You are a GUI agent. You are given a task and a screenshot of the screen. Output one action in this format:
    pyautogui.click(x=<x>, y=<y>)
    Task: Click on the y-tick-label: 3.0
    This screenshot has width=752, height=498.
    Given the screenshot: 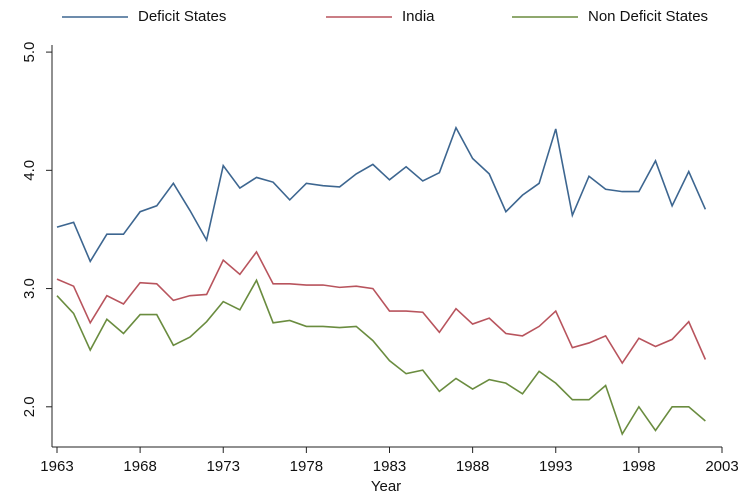 What is the action you would take?
    pyautogui.click(x=29, y=288)
    